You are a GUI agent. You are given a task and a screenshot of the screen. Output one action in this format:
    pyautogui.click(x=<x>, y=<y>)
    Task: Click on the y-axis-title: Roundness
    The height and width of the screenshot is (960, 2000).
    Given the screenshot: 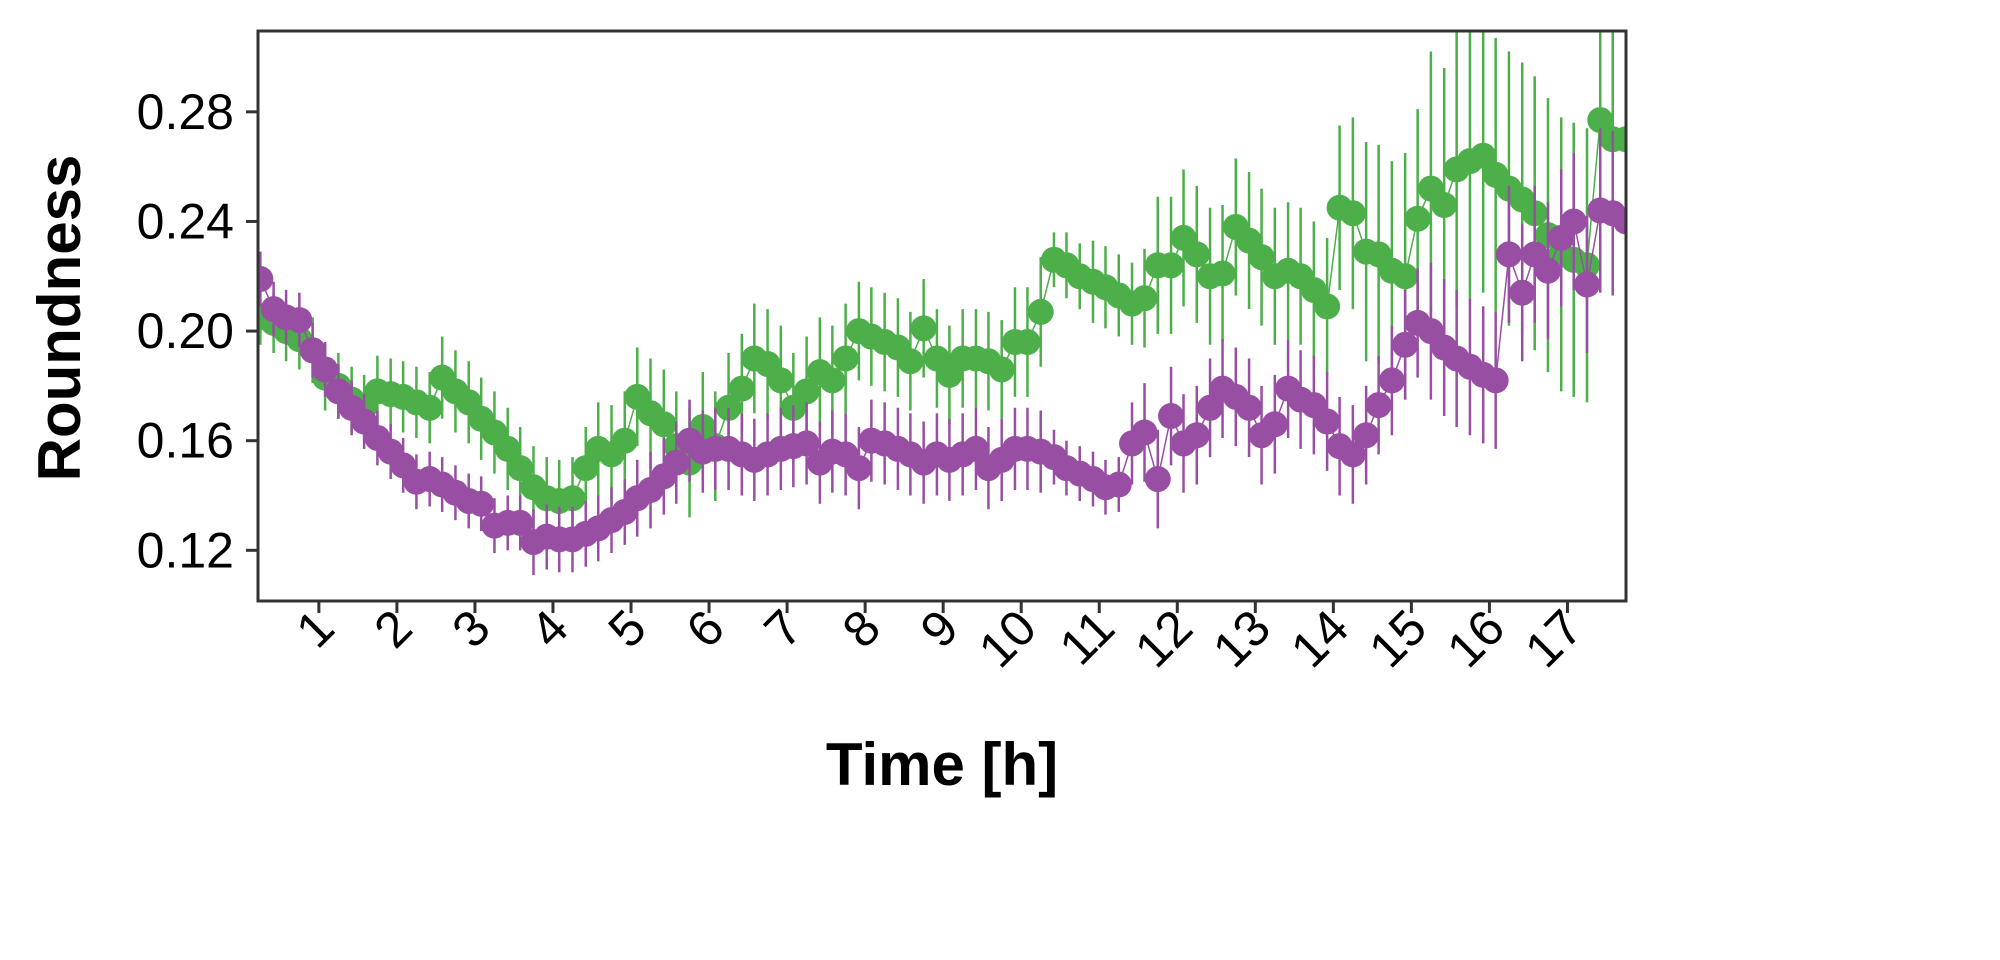 What is the action you would take?
    pyautogui.click(x=59, y=318)
    